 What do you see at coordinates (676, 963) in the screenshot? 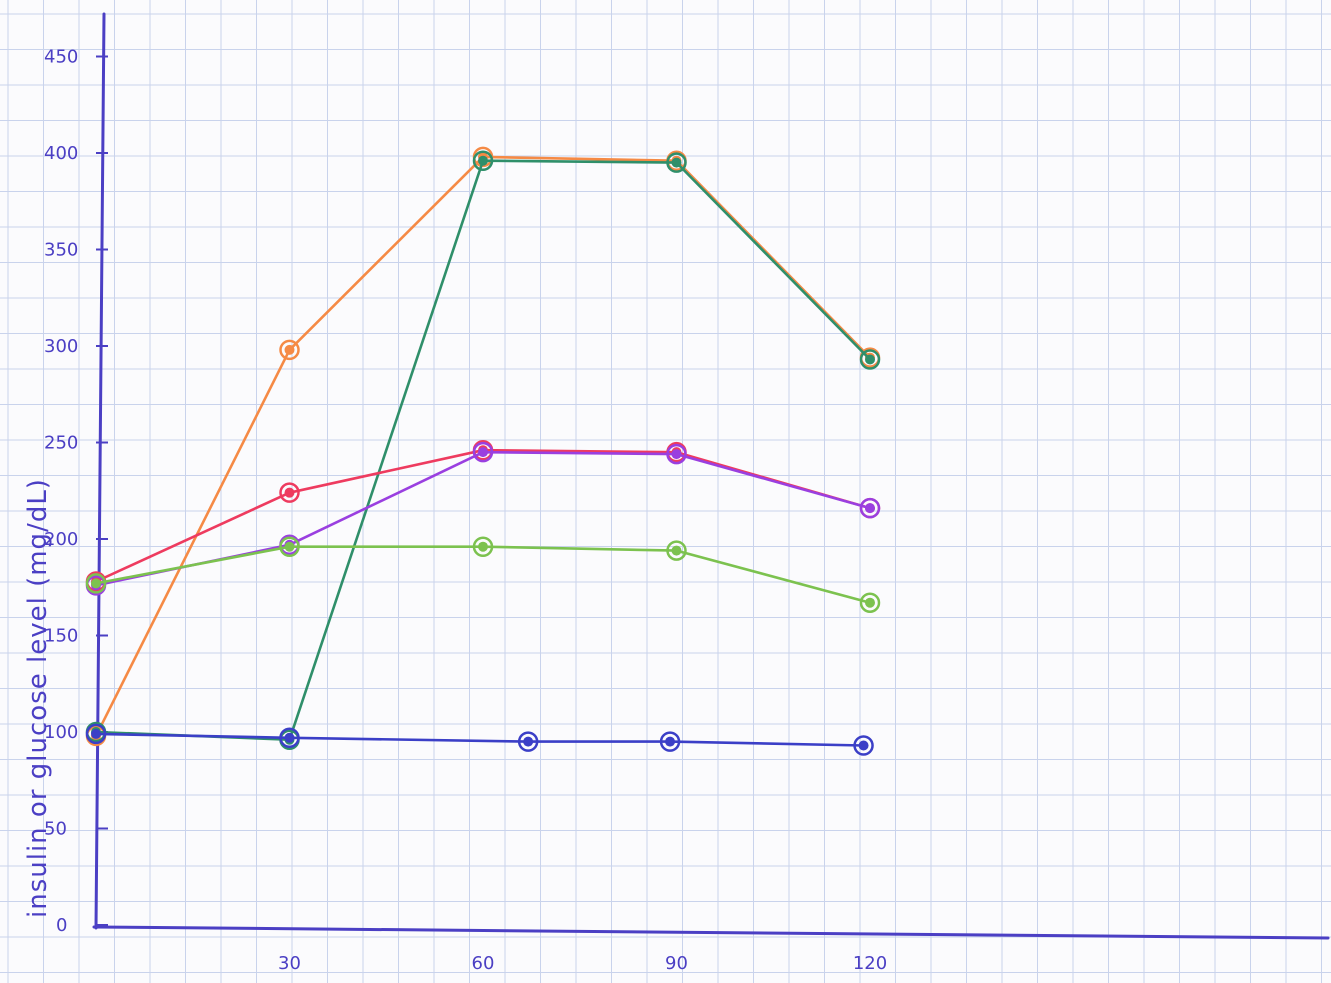
I see `x-tick-label: 90` at bounding box center [676, 963].